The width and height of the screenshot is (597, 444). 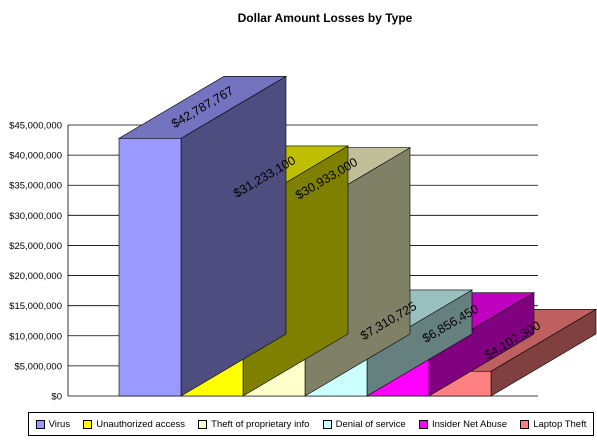 I want to click on y-tick-label: $10,000,000, so click(x=35, y=336).